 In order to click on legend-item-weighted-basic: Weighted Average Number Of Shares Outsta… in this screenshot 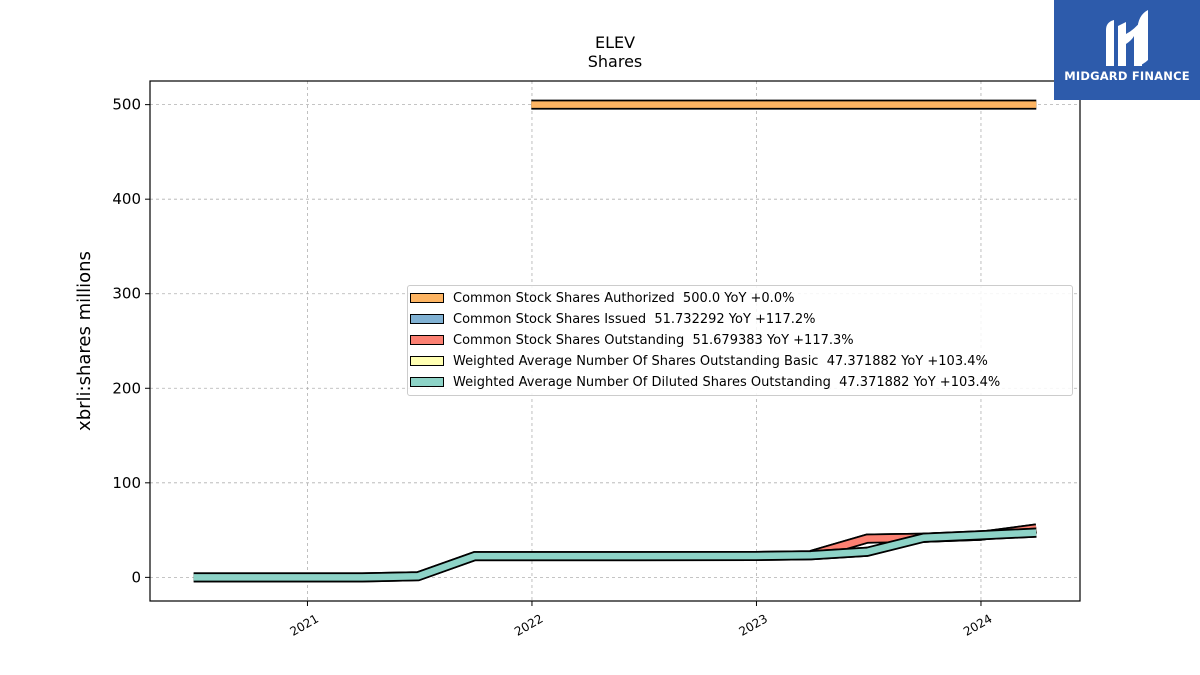, I will do `click(699, 361)`.